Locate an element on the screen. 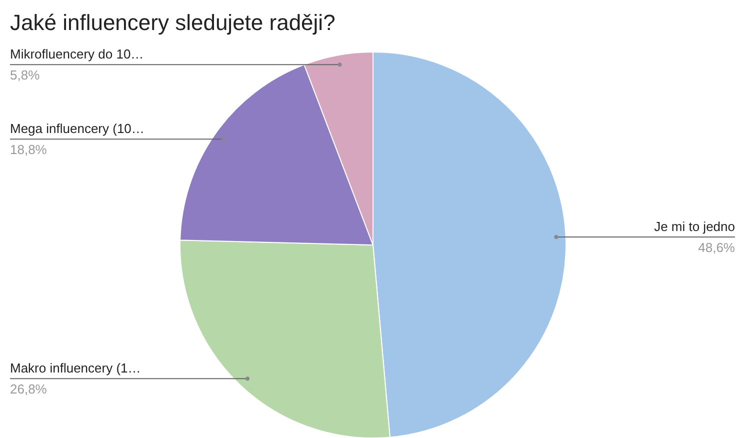  data-label: 18,8% is located at coordinates (29, 150).